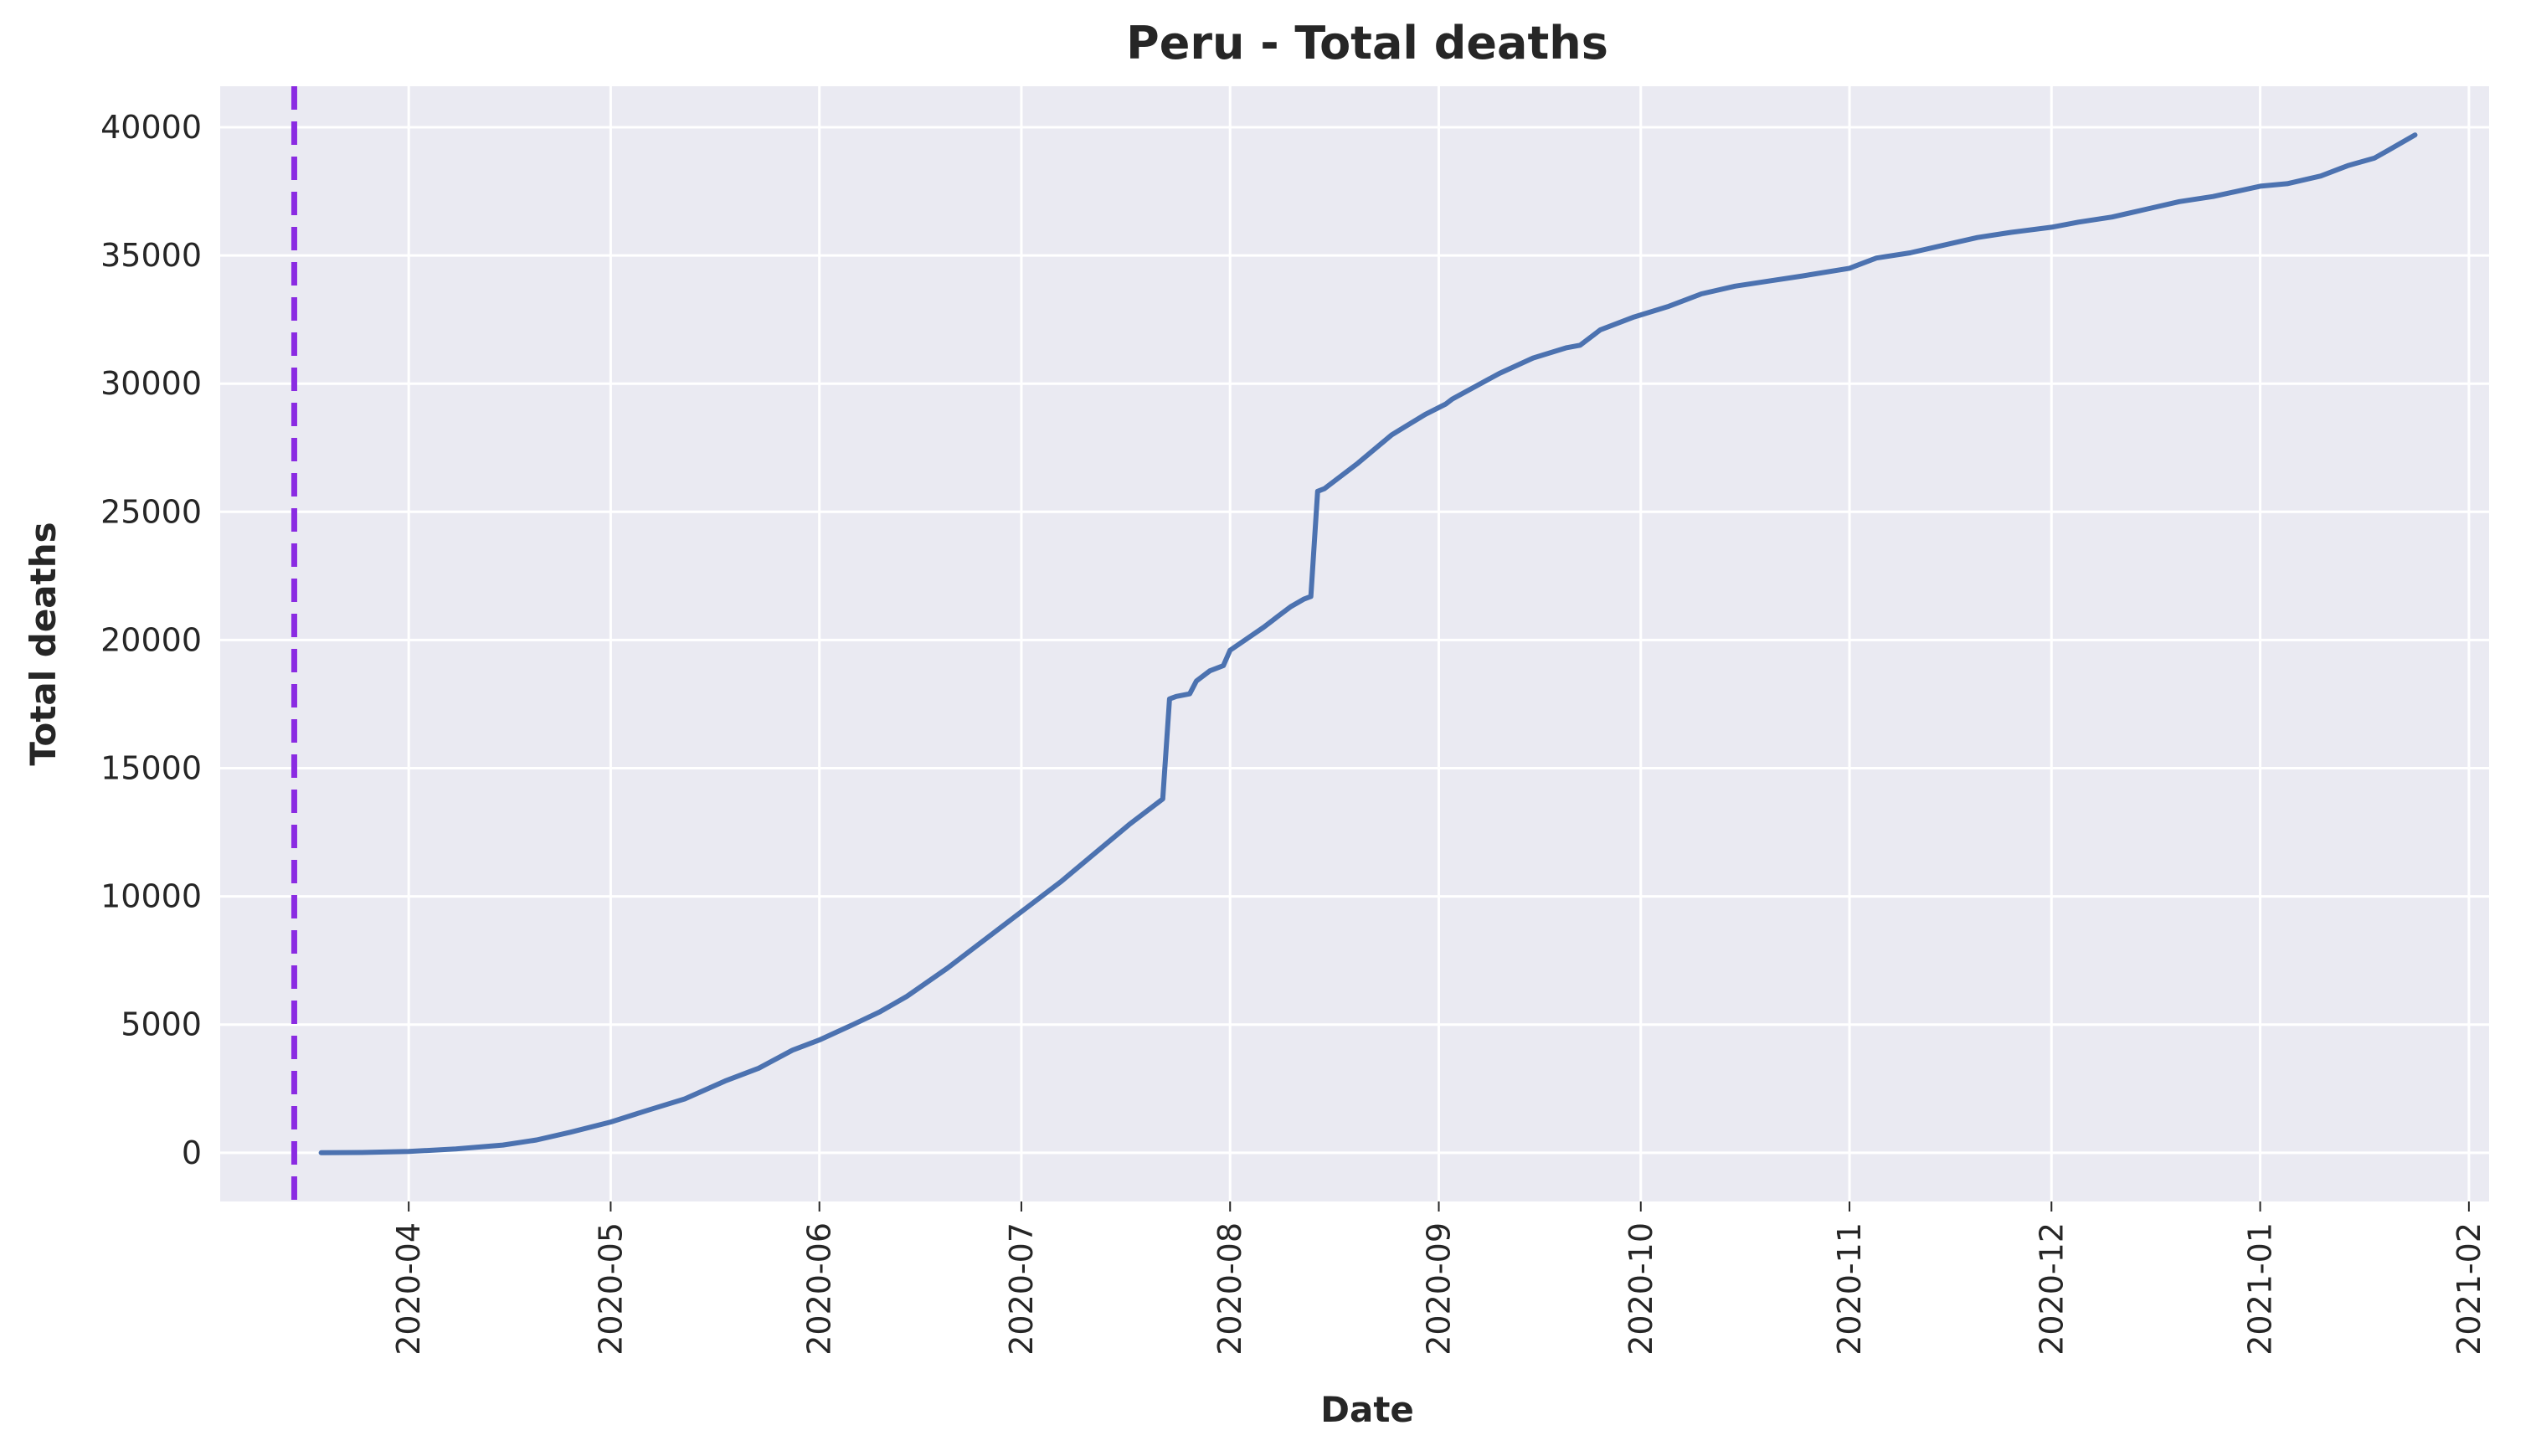 The image size is (2541, 1456). I want to click on y-axis-title: Total deaths, so click(43, 643).